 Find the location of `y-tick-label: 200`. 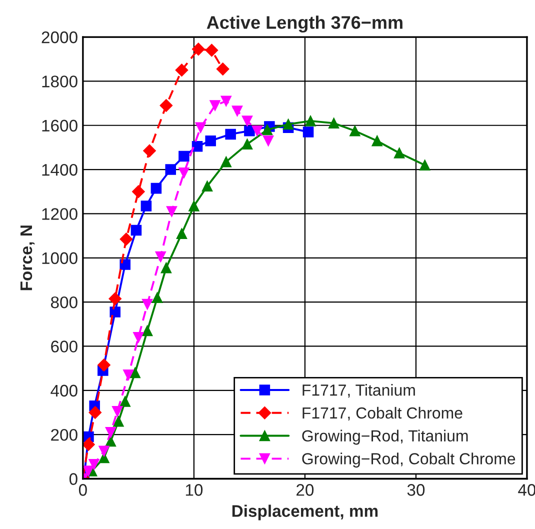

y-tick-label: 200 is located at coordinates (64, 434).